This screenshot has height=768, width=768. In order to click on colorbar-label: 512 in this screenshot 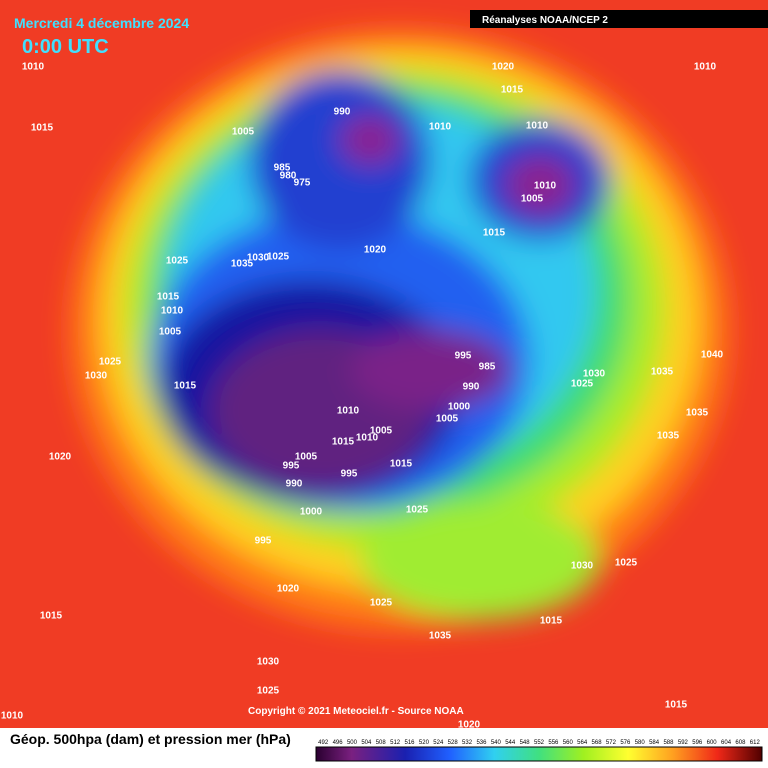, I will do `click(395, 743)`.